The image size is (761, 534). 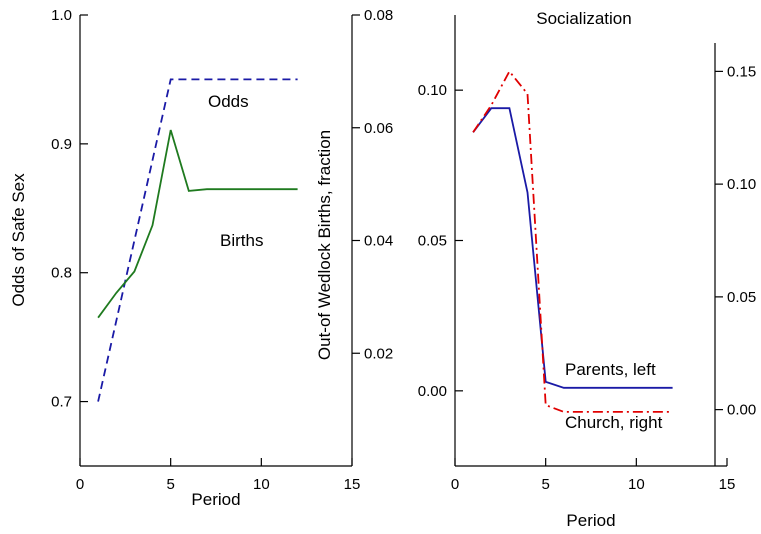 I want to click on left-panel-right-y-tick-label: 0.02, so click(x=378, y=353).